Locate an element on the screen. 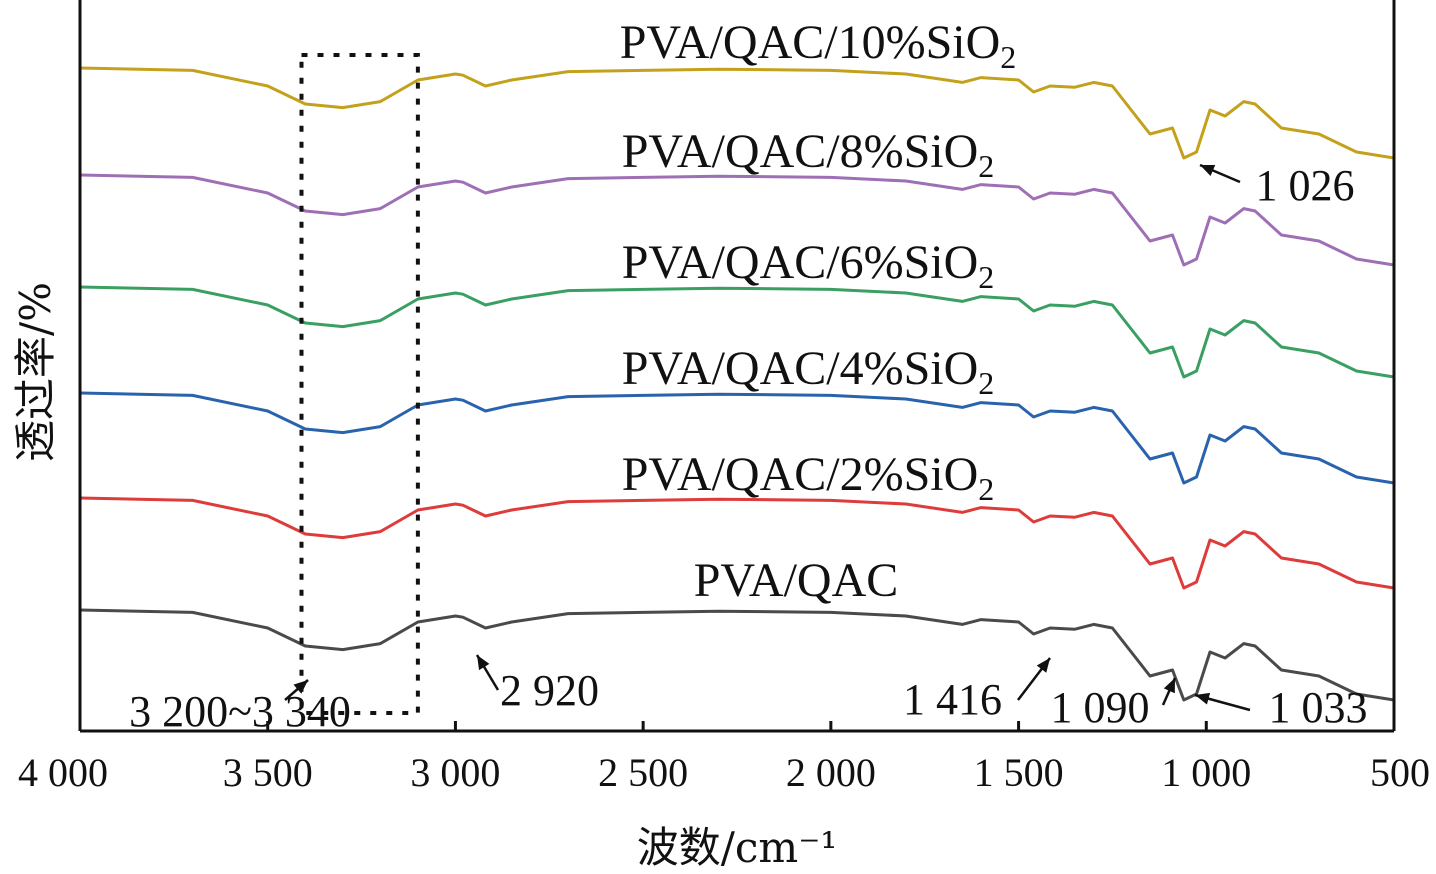  x-tick-label: 1 000 is located at coordinates (1206, 772).